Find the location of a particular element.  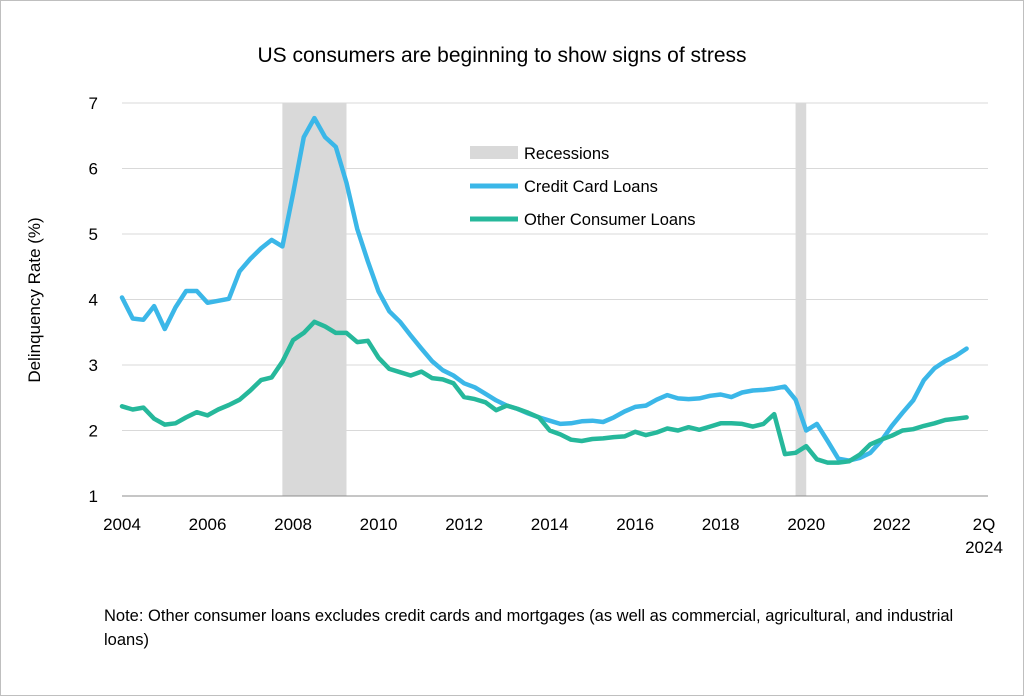

x-tick-label: 2010 is located at coordinates (379, 524).